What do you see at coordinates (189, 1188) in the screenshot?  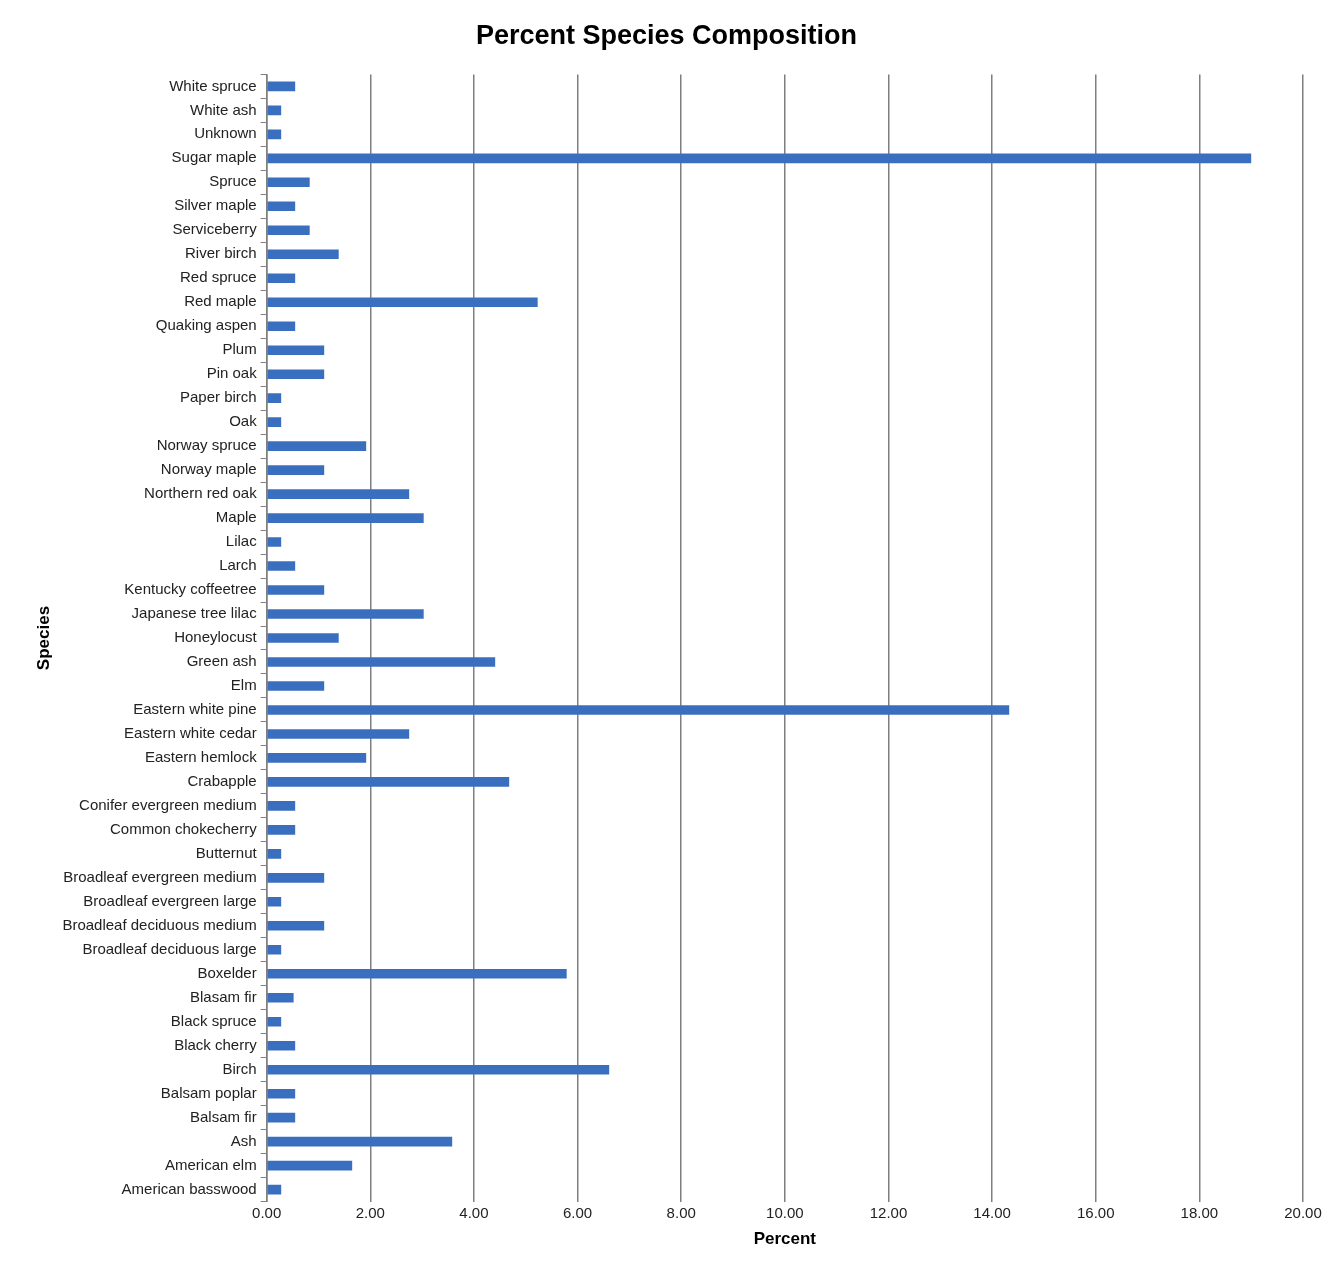 I see `y-tick-label: American basswood` at bounding box center [189, 1188].